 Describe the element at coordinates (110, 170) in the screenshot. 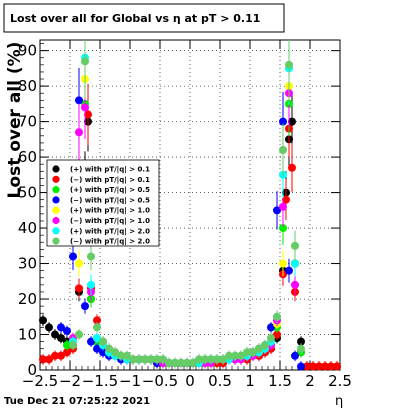

I see `legend-entry: (+) with pT/|q| > 0.1` at that location.